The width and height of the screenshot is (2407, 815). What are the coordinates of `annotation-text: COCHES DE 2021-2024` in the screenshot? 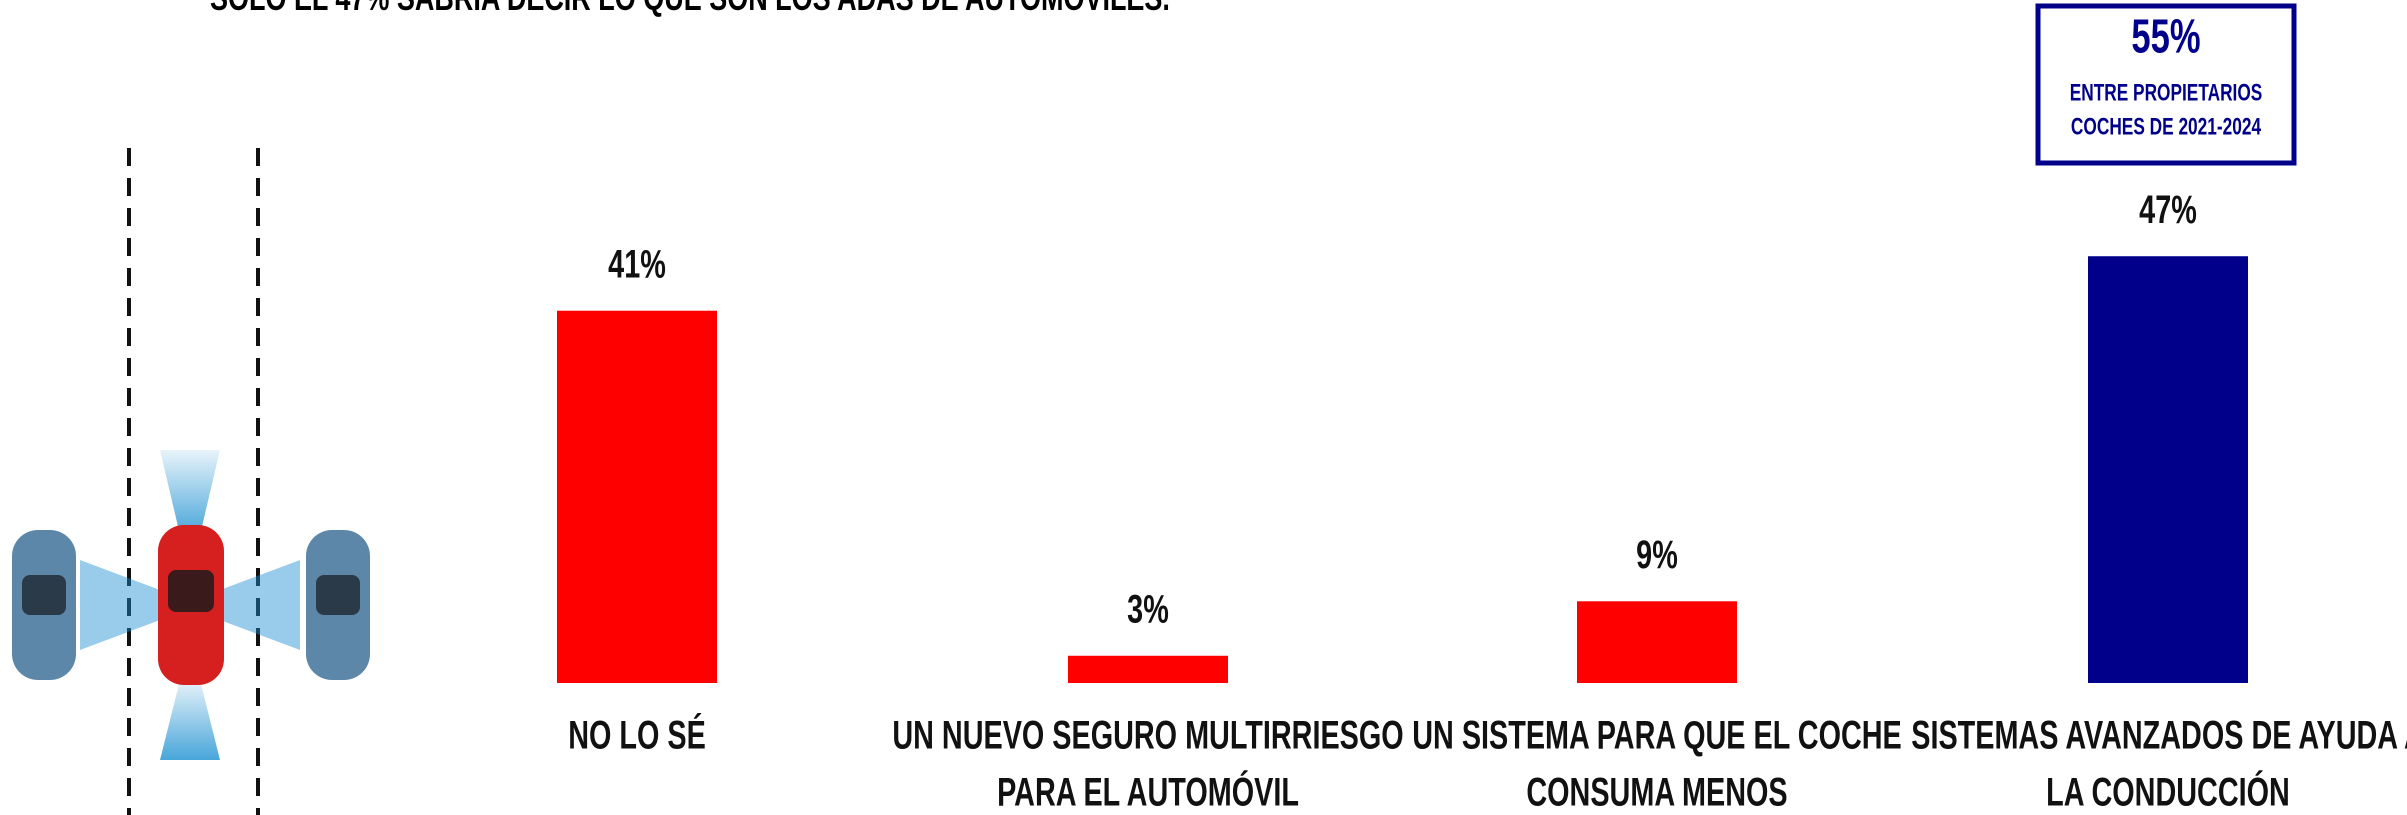 It's located at (2166, 127).